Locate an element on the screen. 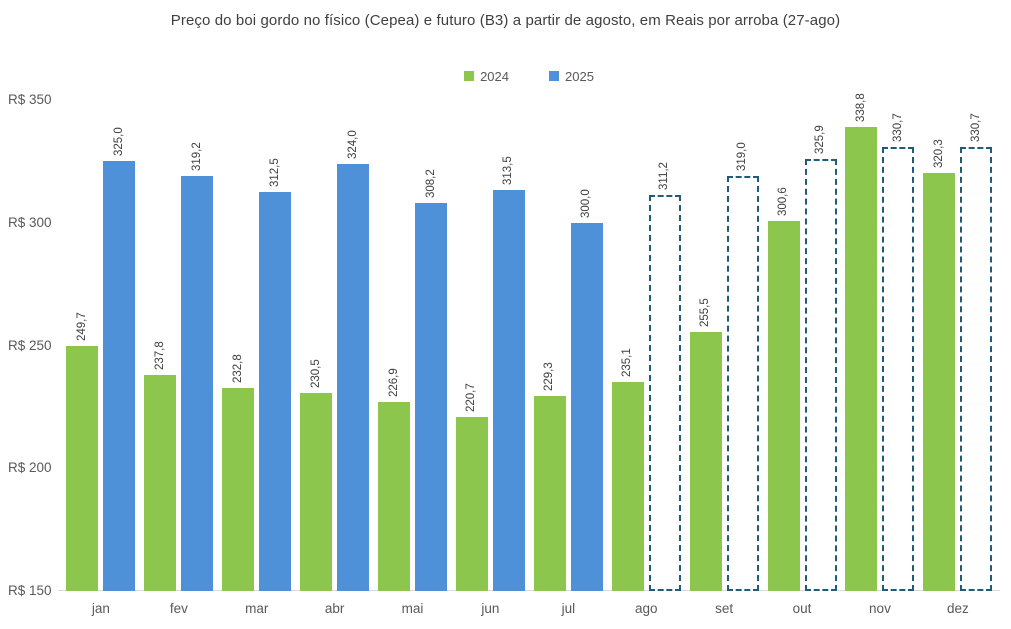  bar-value-label-2025-dez: 330,7 is located at coordinates (975, 128).